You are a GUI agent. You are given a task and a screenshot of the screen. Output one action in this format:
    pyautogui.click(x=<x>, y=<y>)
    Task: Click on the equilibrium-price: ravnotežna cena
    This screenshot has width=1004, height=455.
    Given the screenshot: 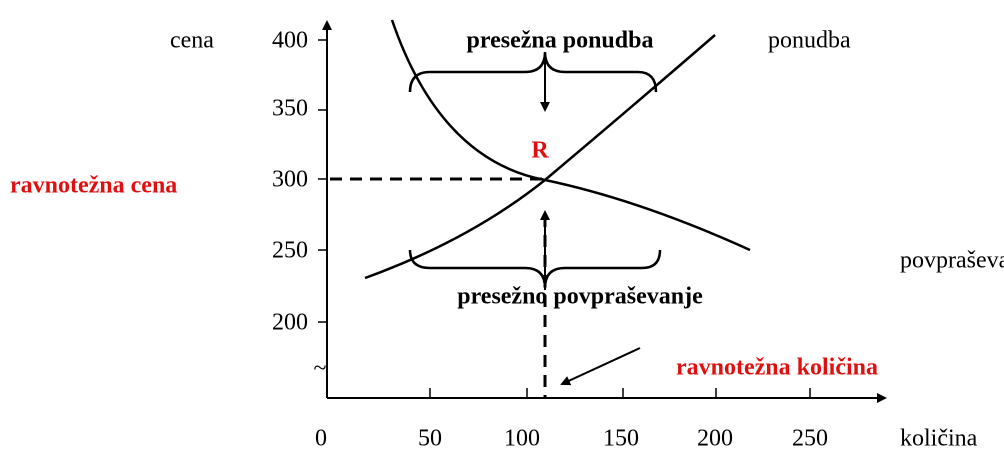 What is the action you would take?
    pyautogui.click(x=93, y=186)
    